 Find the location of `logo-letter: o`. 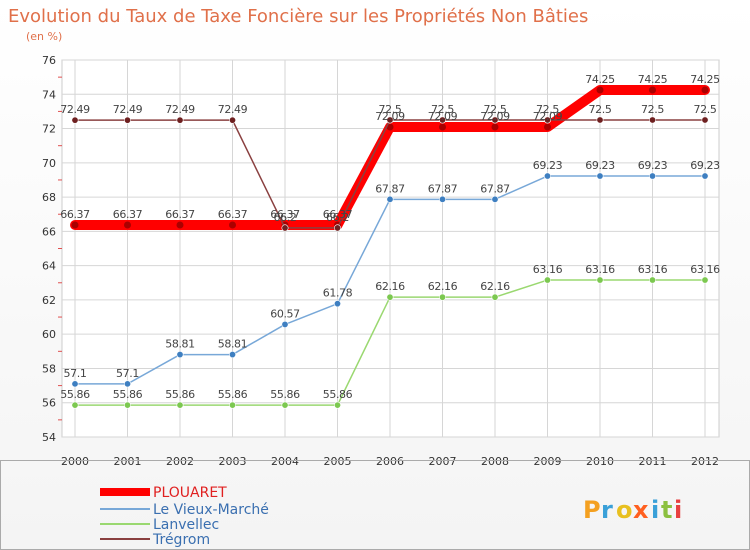

logo-letter: o is located at coordinates (624, 510).